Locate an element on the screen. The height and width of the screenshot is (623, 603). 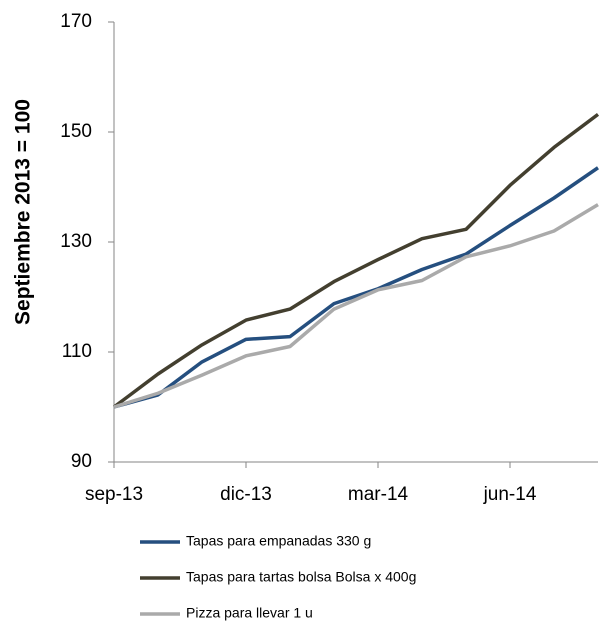
y-axis-label: Septiembre 2013 = 100 is located at coordinates (23, 212).